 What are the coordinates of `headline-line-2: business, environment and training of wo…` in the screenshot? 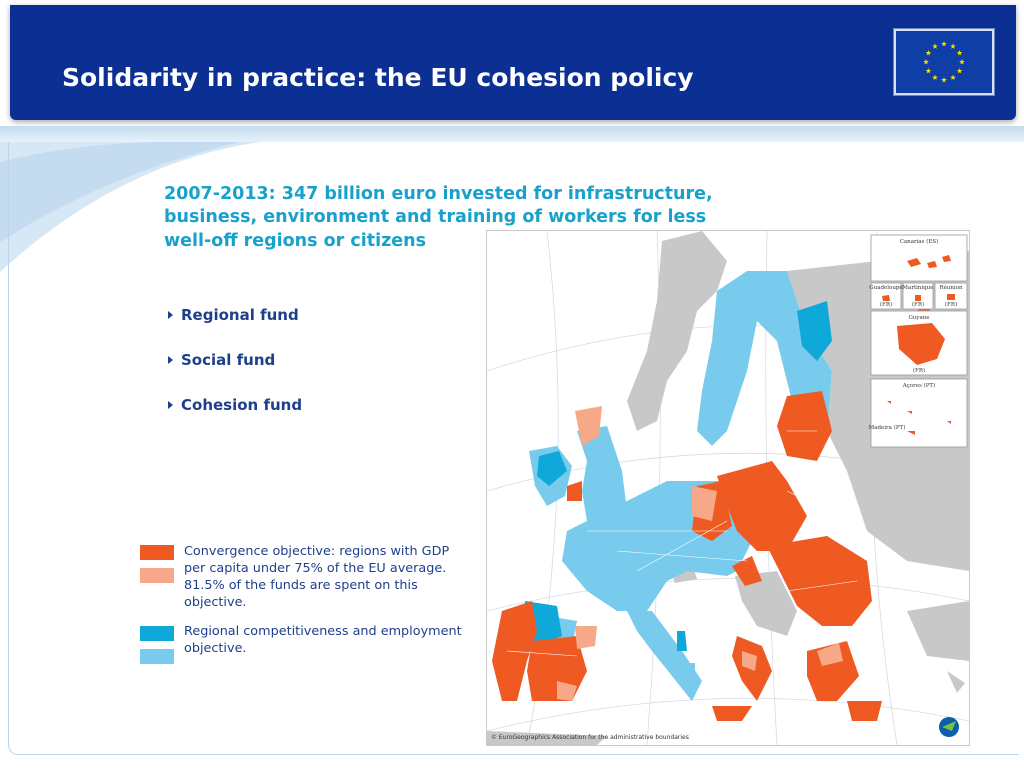 It's located at (435, 217).